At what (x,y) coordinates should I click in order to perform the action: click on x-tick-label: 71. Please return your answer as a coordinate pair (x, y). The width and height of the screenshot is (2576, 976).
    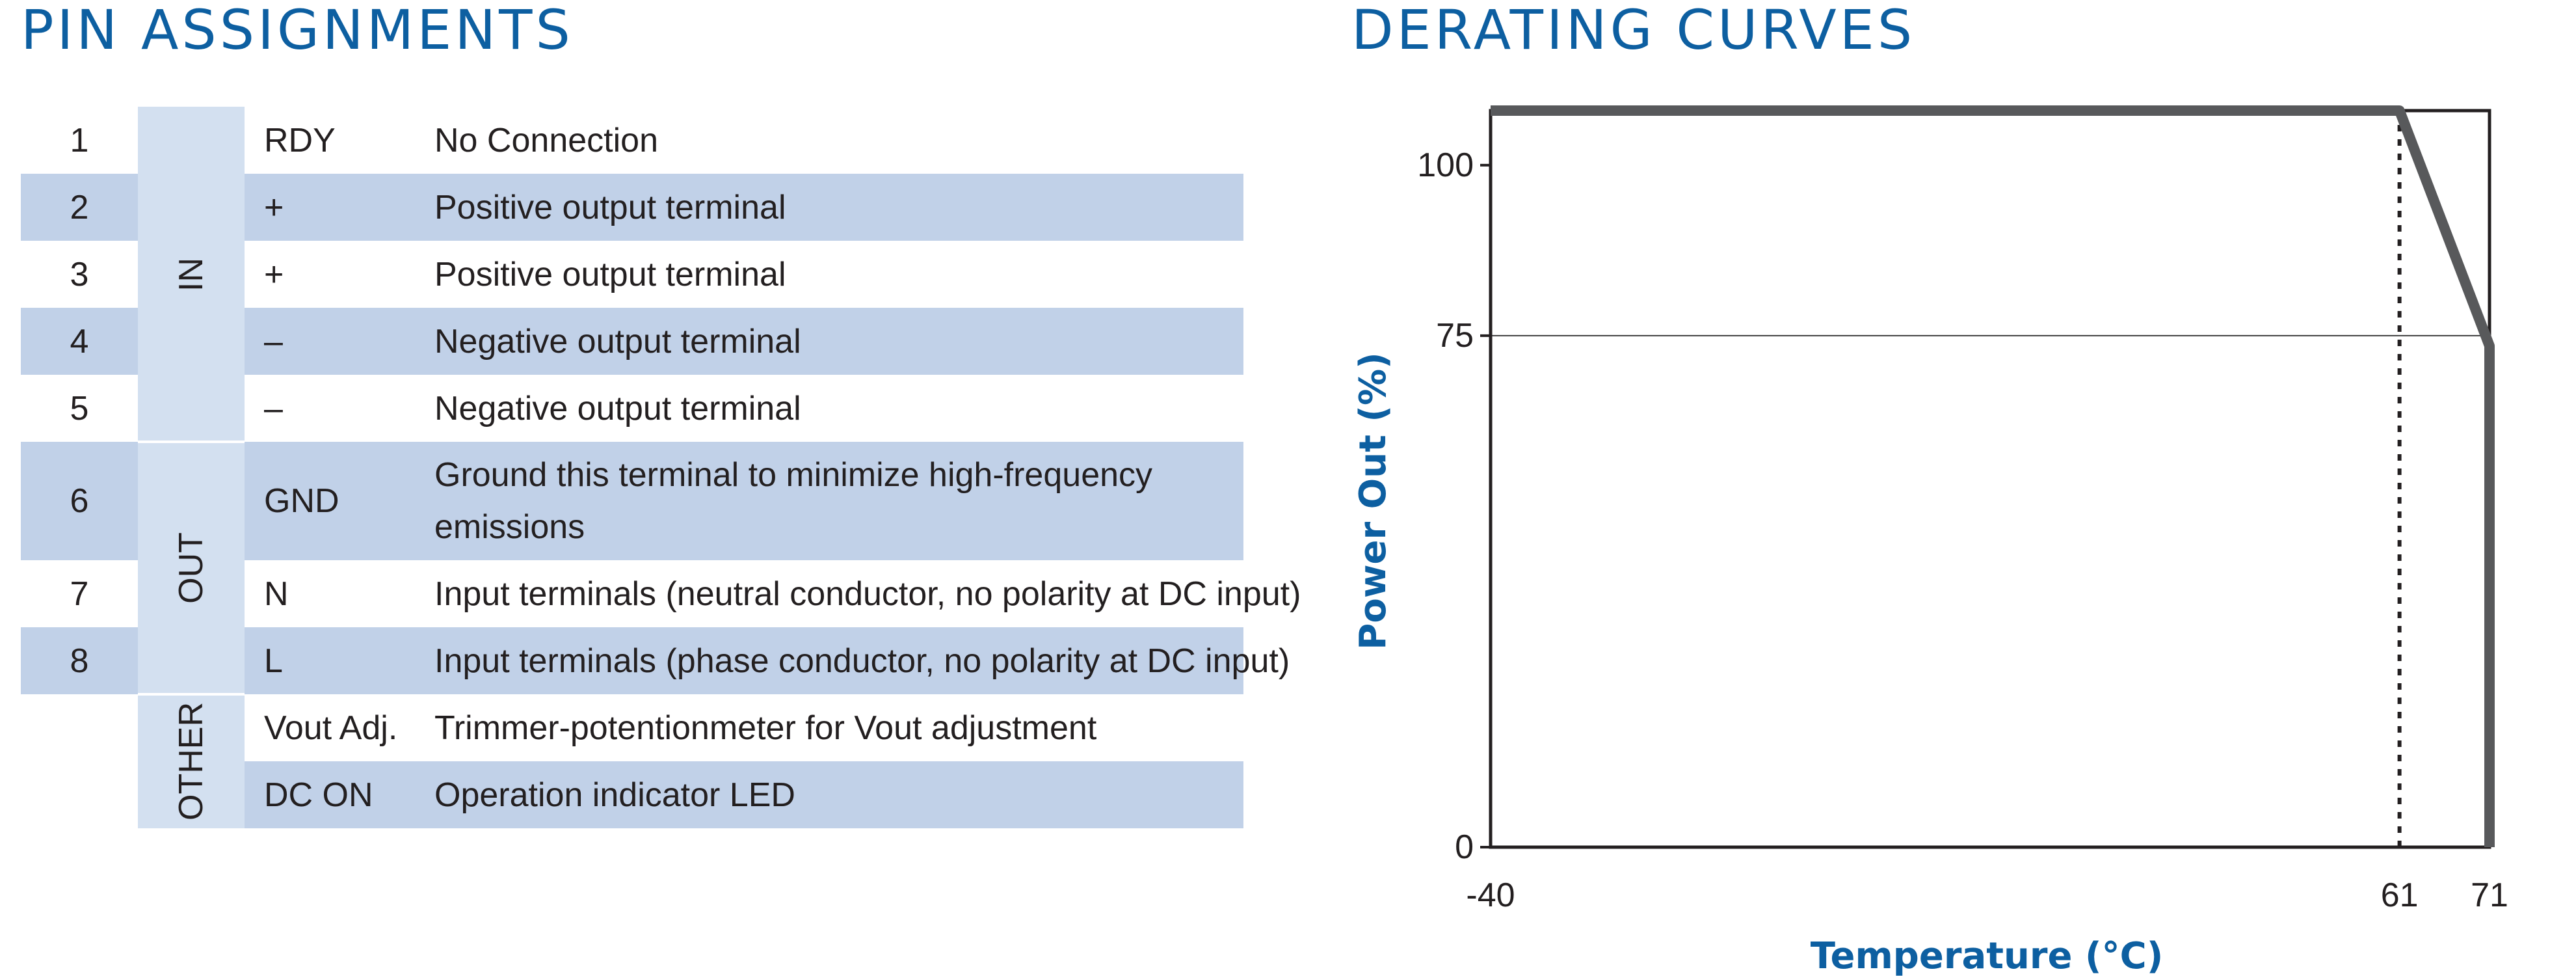
    Looking at the image, I should click on (2489, 895).